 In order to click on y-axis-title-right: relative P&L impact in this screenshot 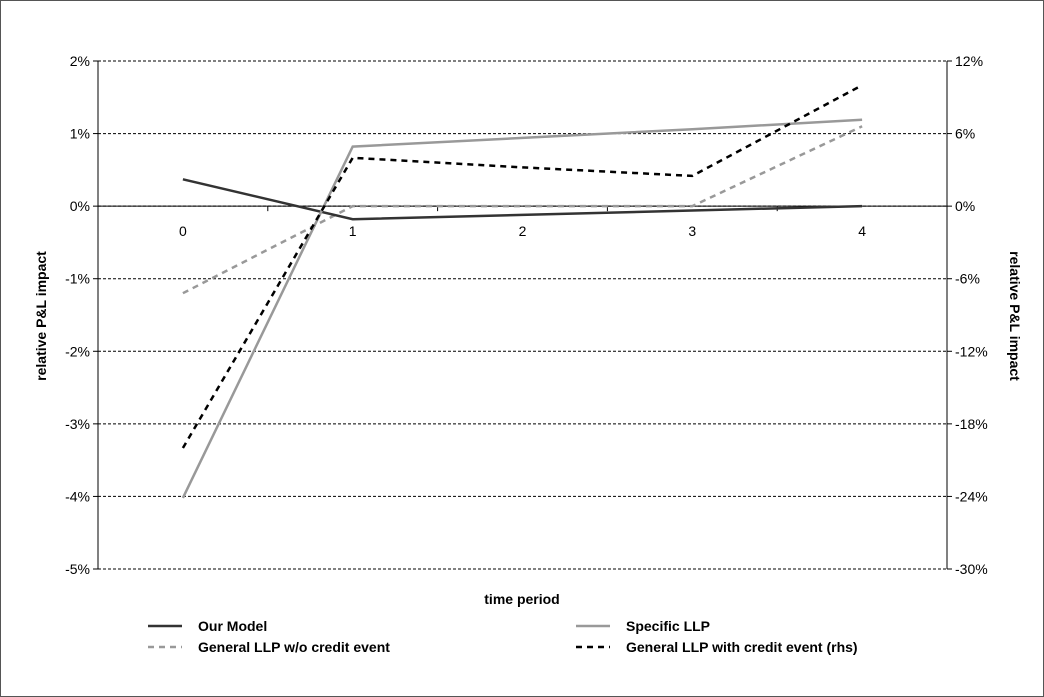, I will do `click(1015, 316)`.